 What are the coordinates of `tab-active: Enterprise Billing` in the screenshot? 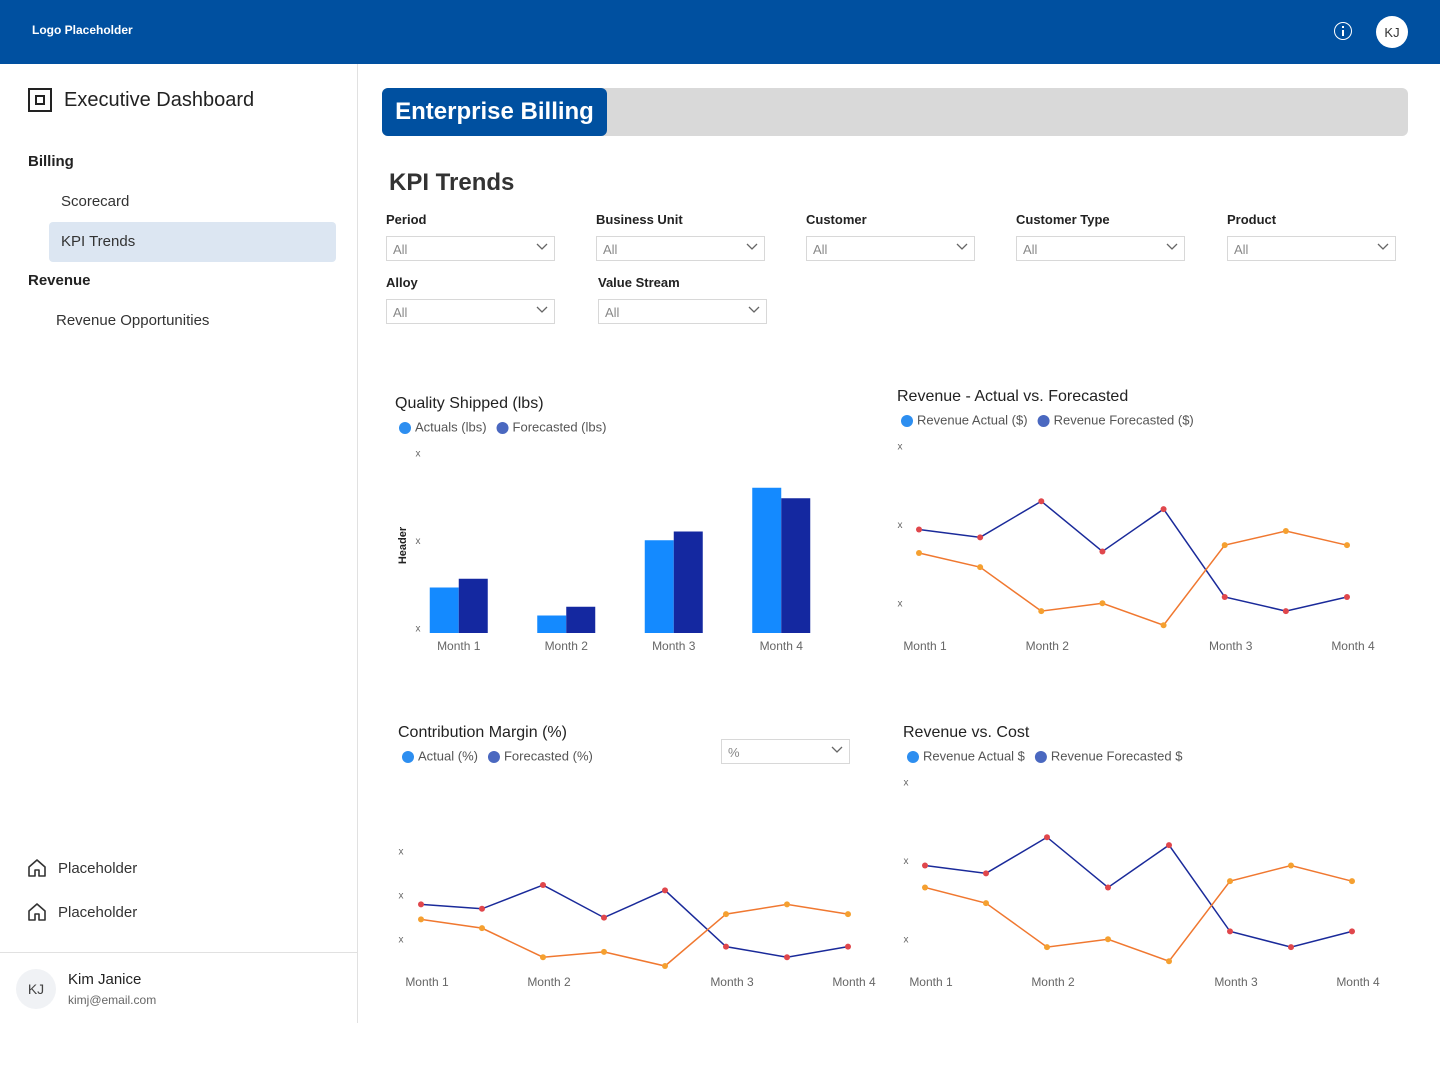 It's located at (494, 112).